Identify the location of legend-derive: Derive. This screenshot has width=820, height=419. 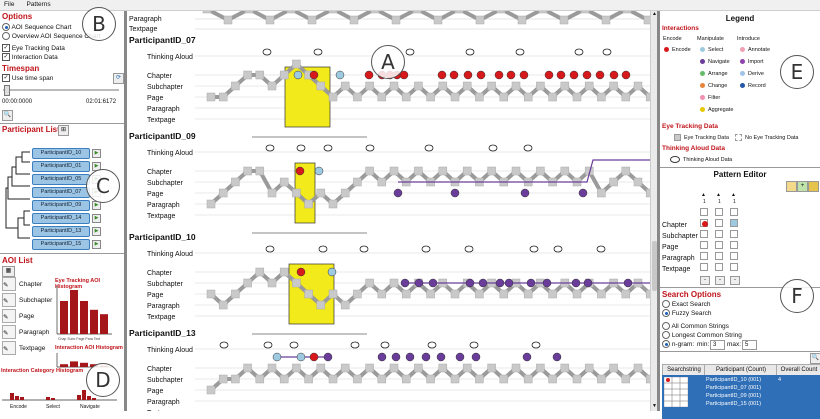
(752, 74).